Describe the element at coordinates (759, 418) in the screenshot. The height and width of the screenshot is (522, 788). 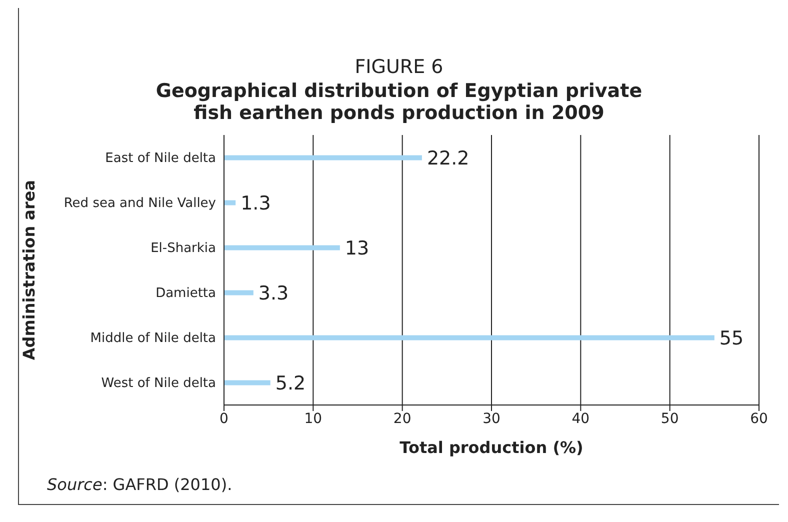
I see `x-tick-label: 60` at that location.